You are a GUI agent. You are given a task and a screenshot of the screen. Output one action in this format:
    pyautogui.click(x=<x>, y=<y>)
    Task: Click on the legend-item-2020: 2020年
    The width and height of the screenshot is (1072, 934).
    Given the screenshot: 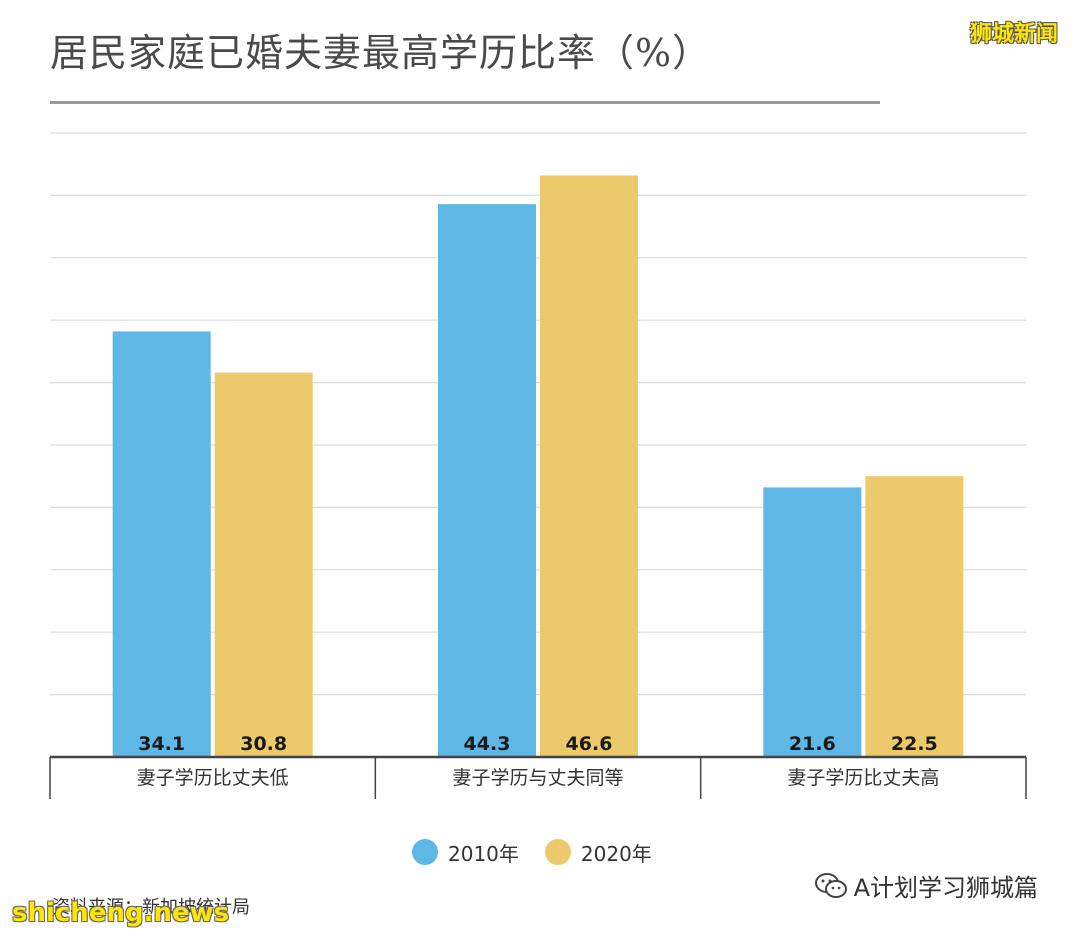 What is the action you would take?
    pyautogui.click(x=598, y=852)
    